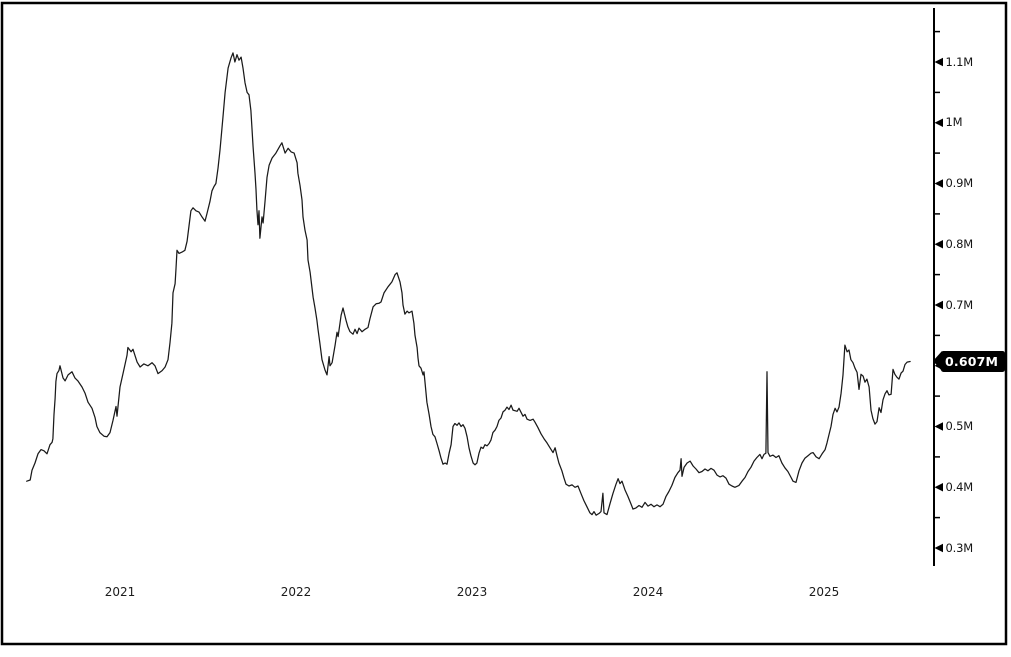  I want to click on y-axis-tick-label: 0.3M, so click(959, 547).